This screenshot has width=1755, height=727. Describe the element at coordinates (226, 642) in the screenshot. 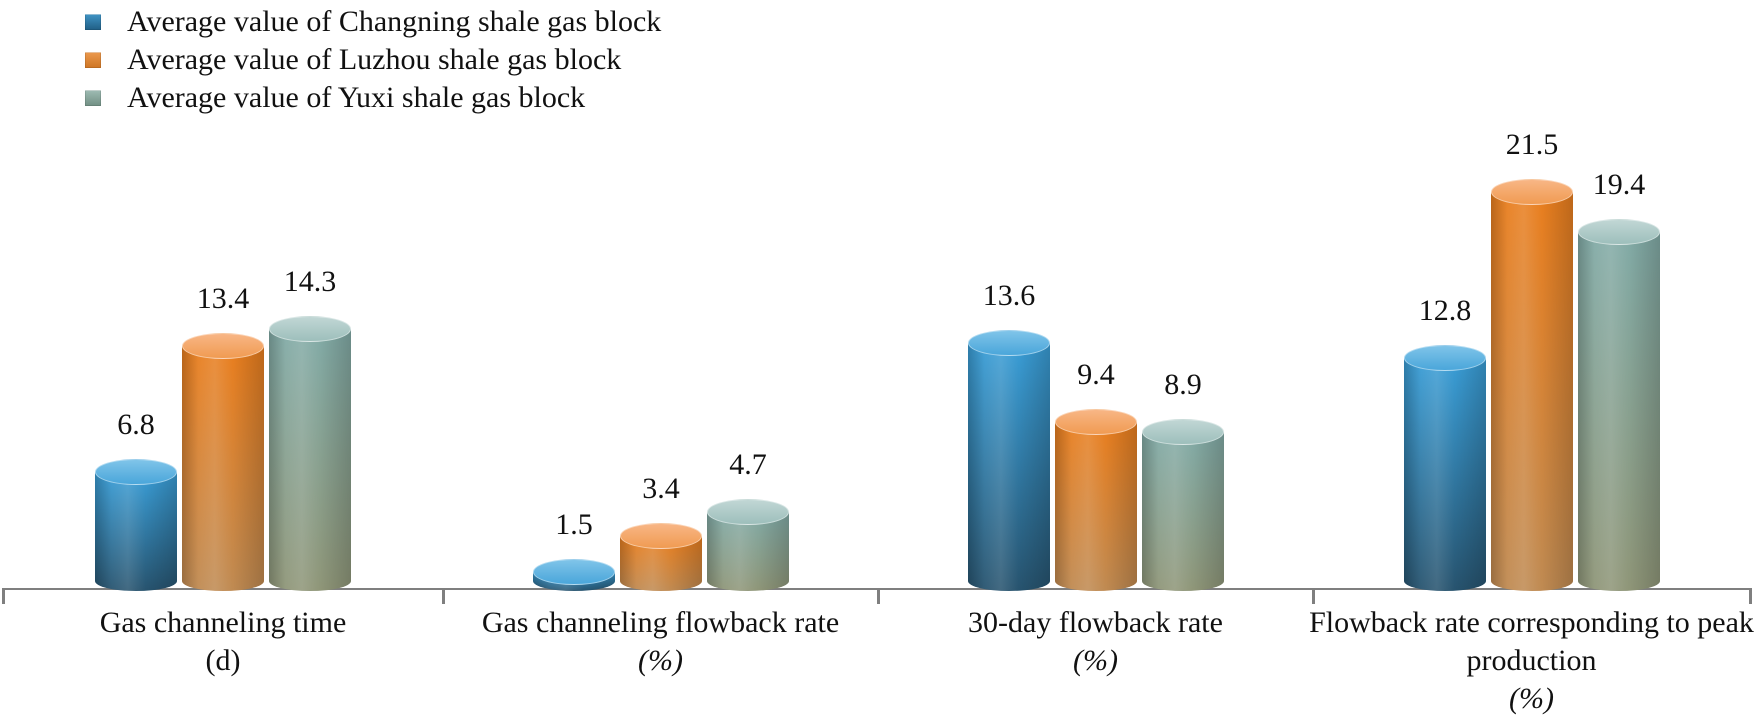

I see `category-label: Gas channeling time (d)` at that location.